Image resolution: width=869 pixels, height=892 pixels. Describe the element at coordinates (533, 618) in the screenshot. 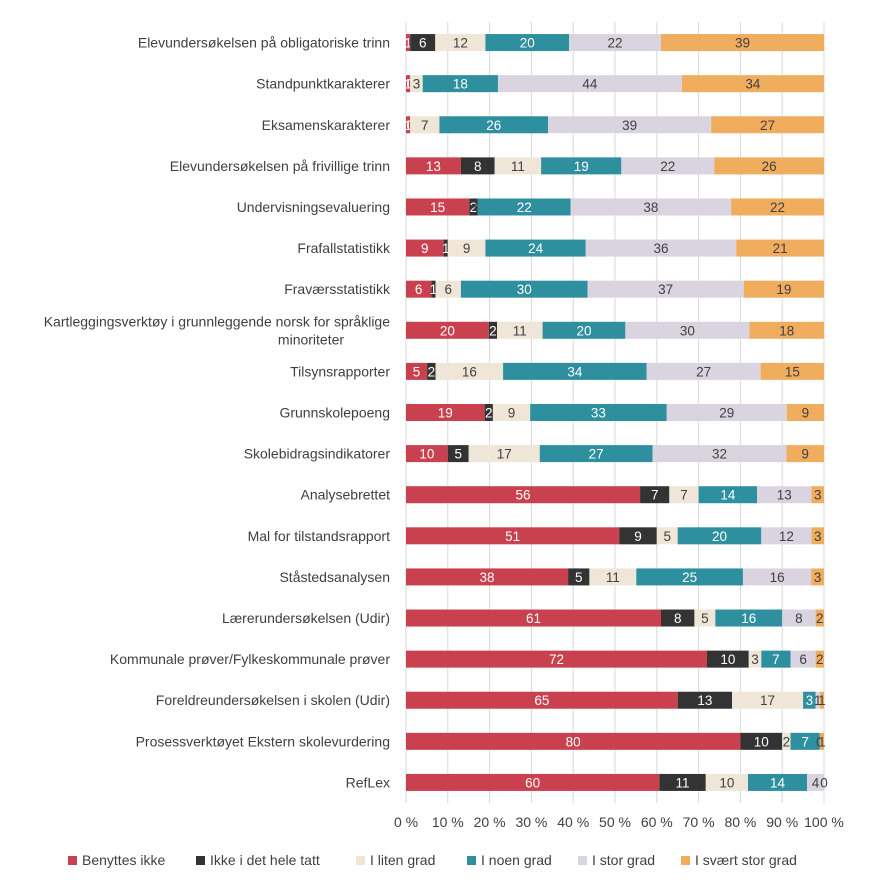

I see `data-label: 61` at that location.